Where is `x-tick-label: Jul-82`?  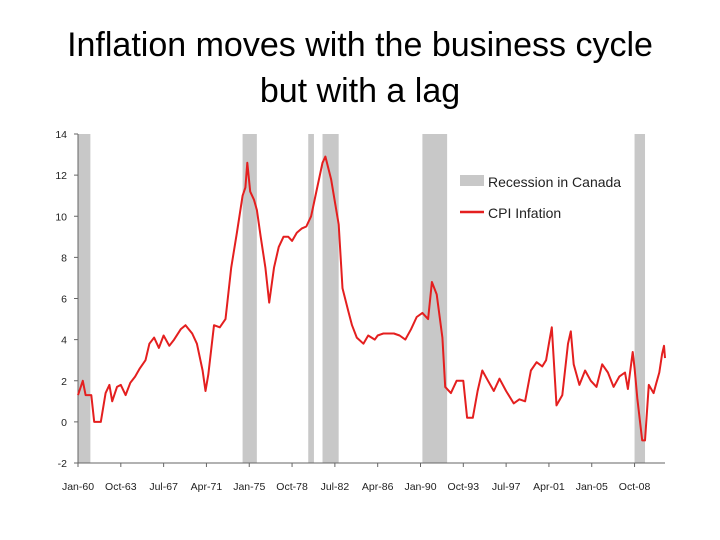
x-tick-label: Jul-82 is located at coordinates (335, 487).